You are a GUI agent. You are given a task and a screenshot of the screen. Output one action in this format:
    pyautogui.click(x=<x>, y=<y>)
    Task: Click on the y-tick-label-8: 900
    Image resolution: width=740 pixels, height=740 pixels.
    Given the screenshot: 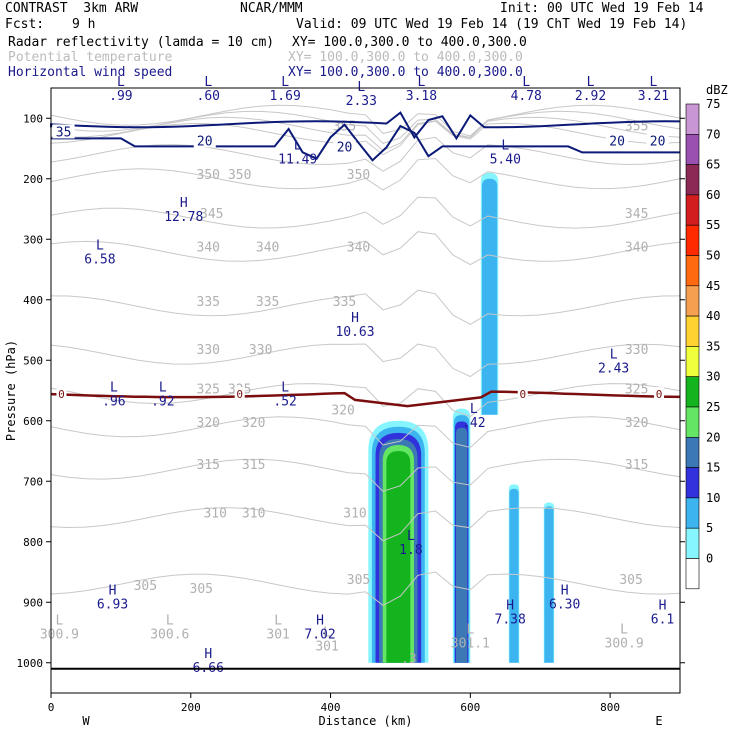 What is the action you would take?
    pyautogui.click(x=33, y=602)
    